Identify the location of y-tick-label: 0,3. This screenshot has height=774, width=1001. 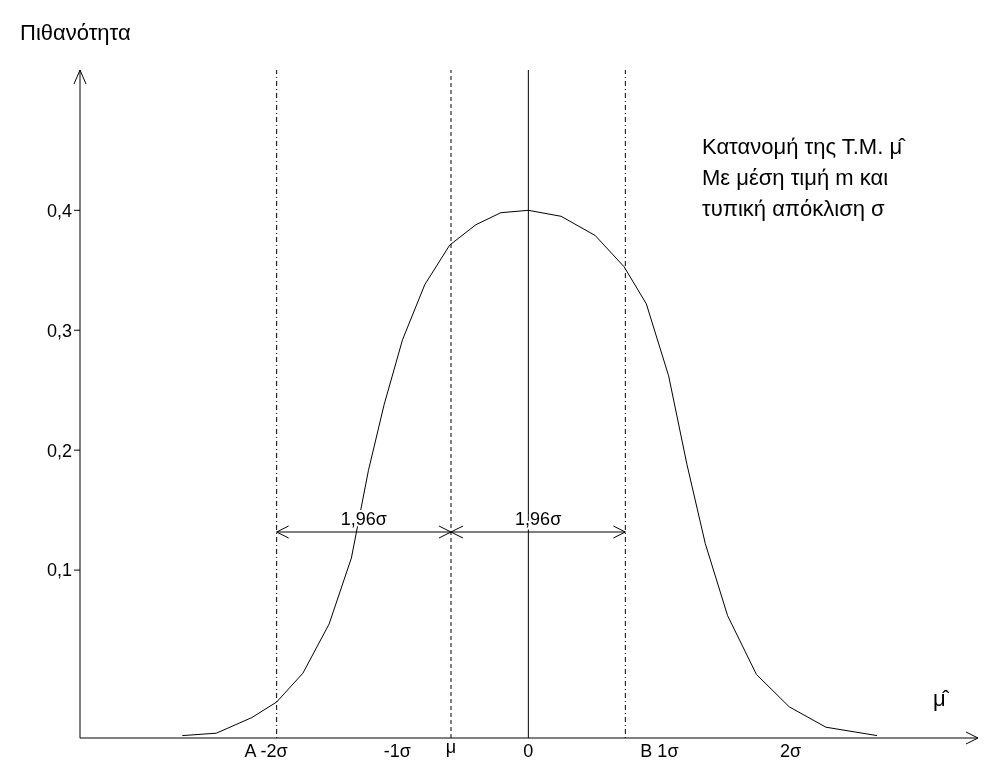
(59, 330).